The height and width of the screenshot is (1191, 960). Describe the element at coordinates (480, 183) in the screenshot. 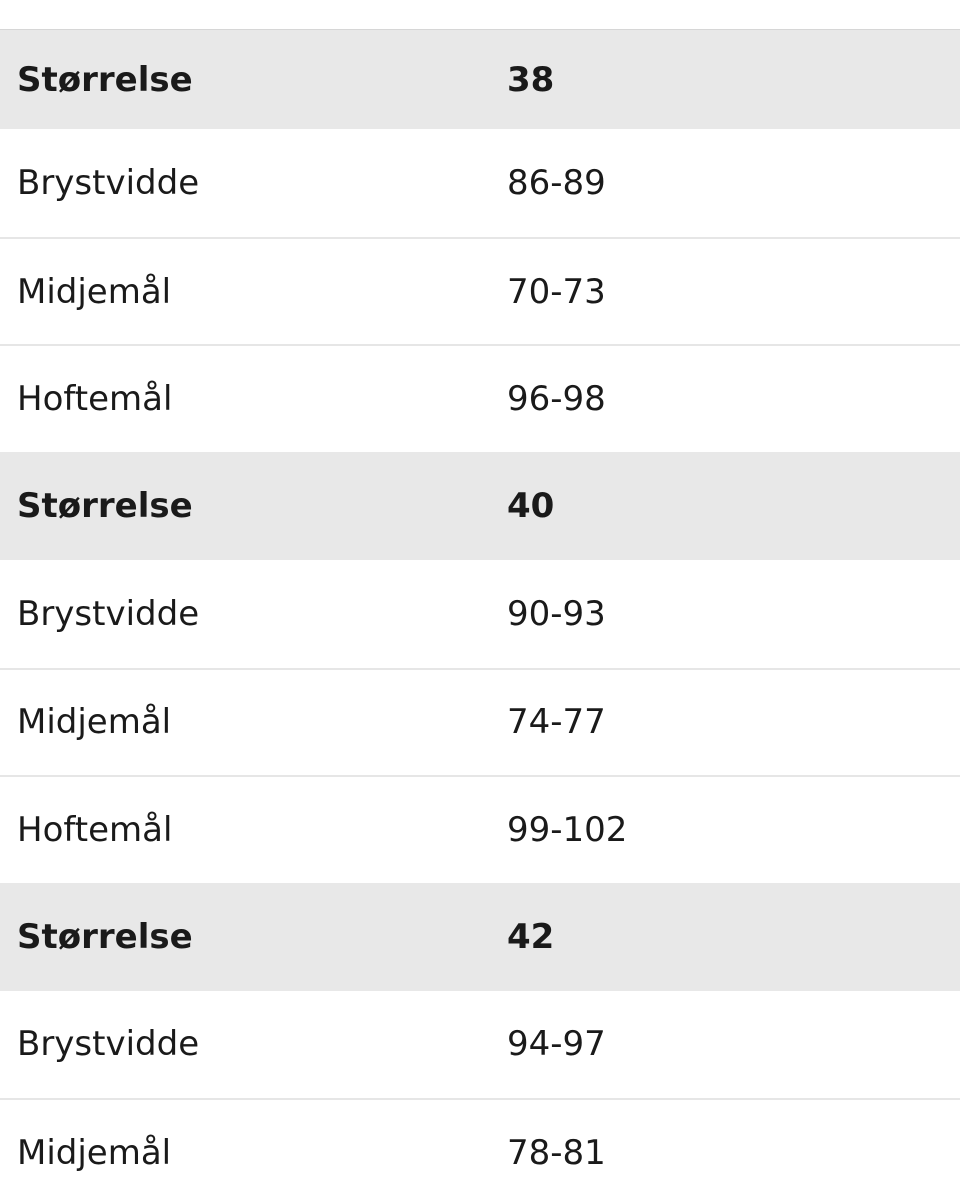

I see `data-row: Brystvidde 86-89` at that location.